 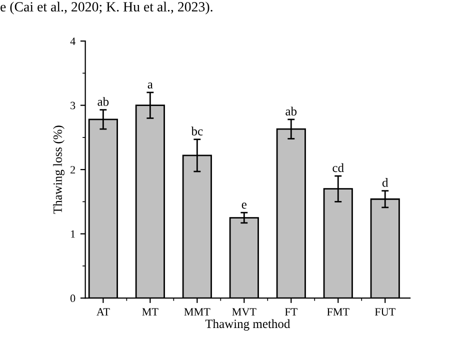 What do you see at coordinates (338, 167) in the screenshot?
I see `annotation: cd` at bounding box center [338, 167].